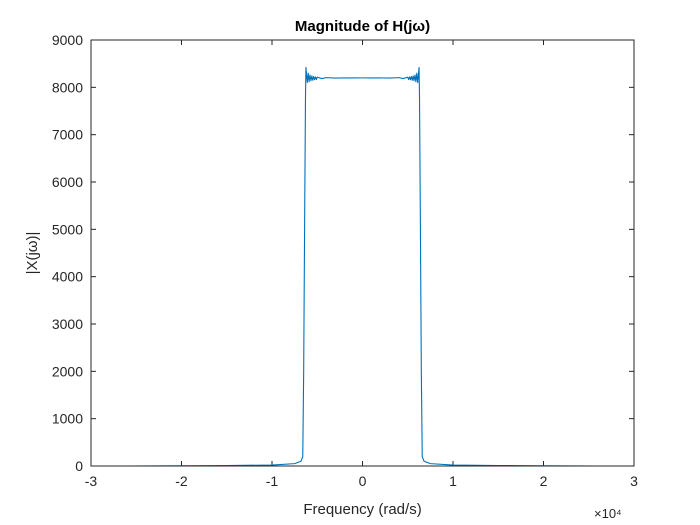 This screenshot has height=525, width=700. Describe the element at coordinates (79, 466) in the screenshot. I see `y-tick-label: 0` at that location.